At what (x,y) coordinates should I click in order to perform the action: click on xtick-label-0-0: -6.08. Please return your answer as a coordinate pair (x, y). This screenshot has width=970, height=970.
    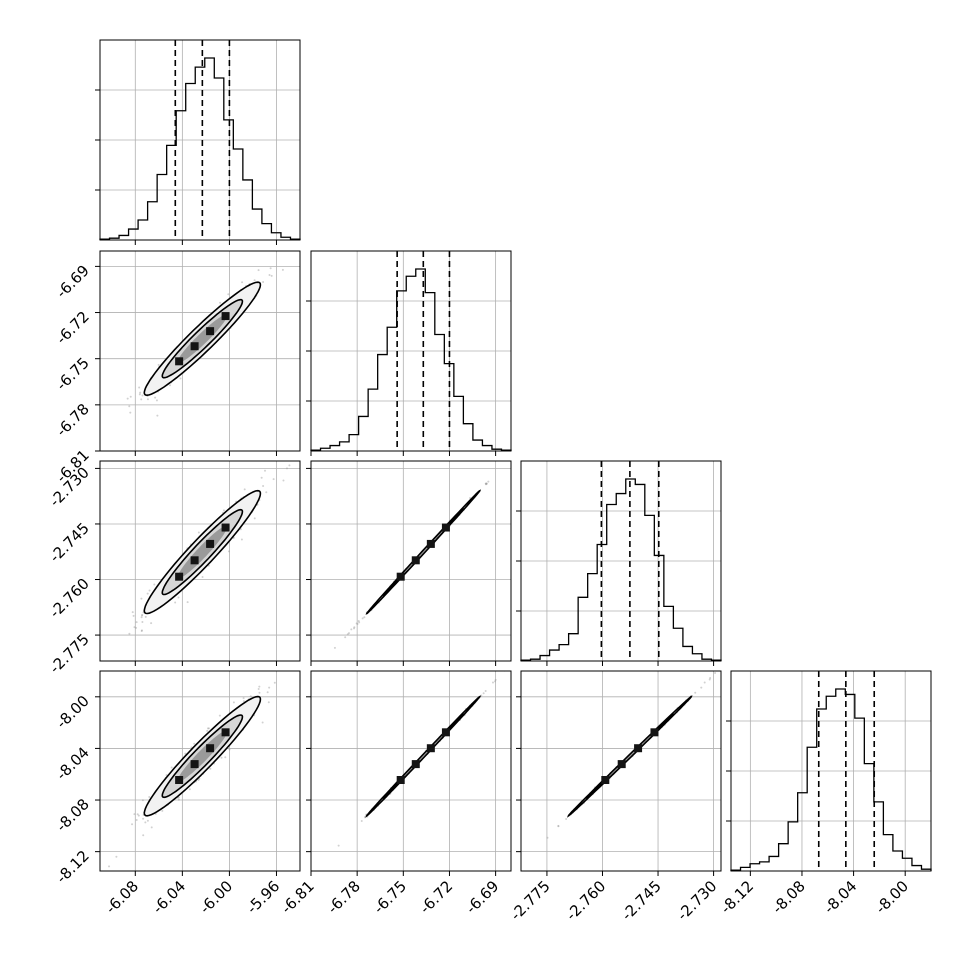
    Looking at the image, I should click on (122, 897).